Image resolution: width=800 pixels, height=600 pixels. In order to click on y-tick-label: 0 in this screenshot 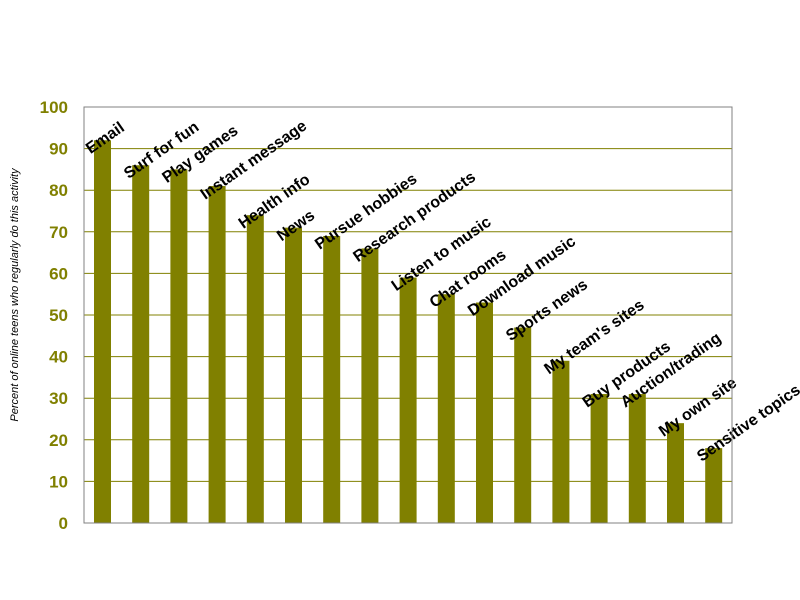, I will do `click(63, 523)`.